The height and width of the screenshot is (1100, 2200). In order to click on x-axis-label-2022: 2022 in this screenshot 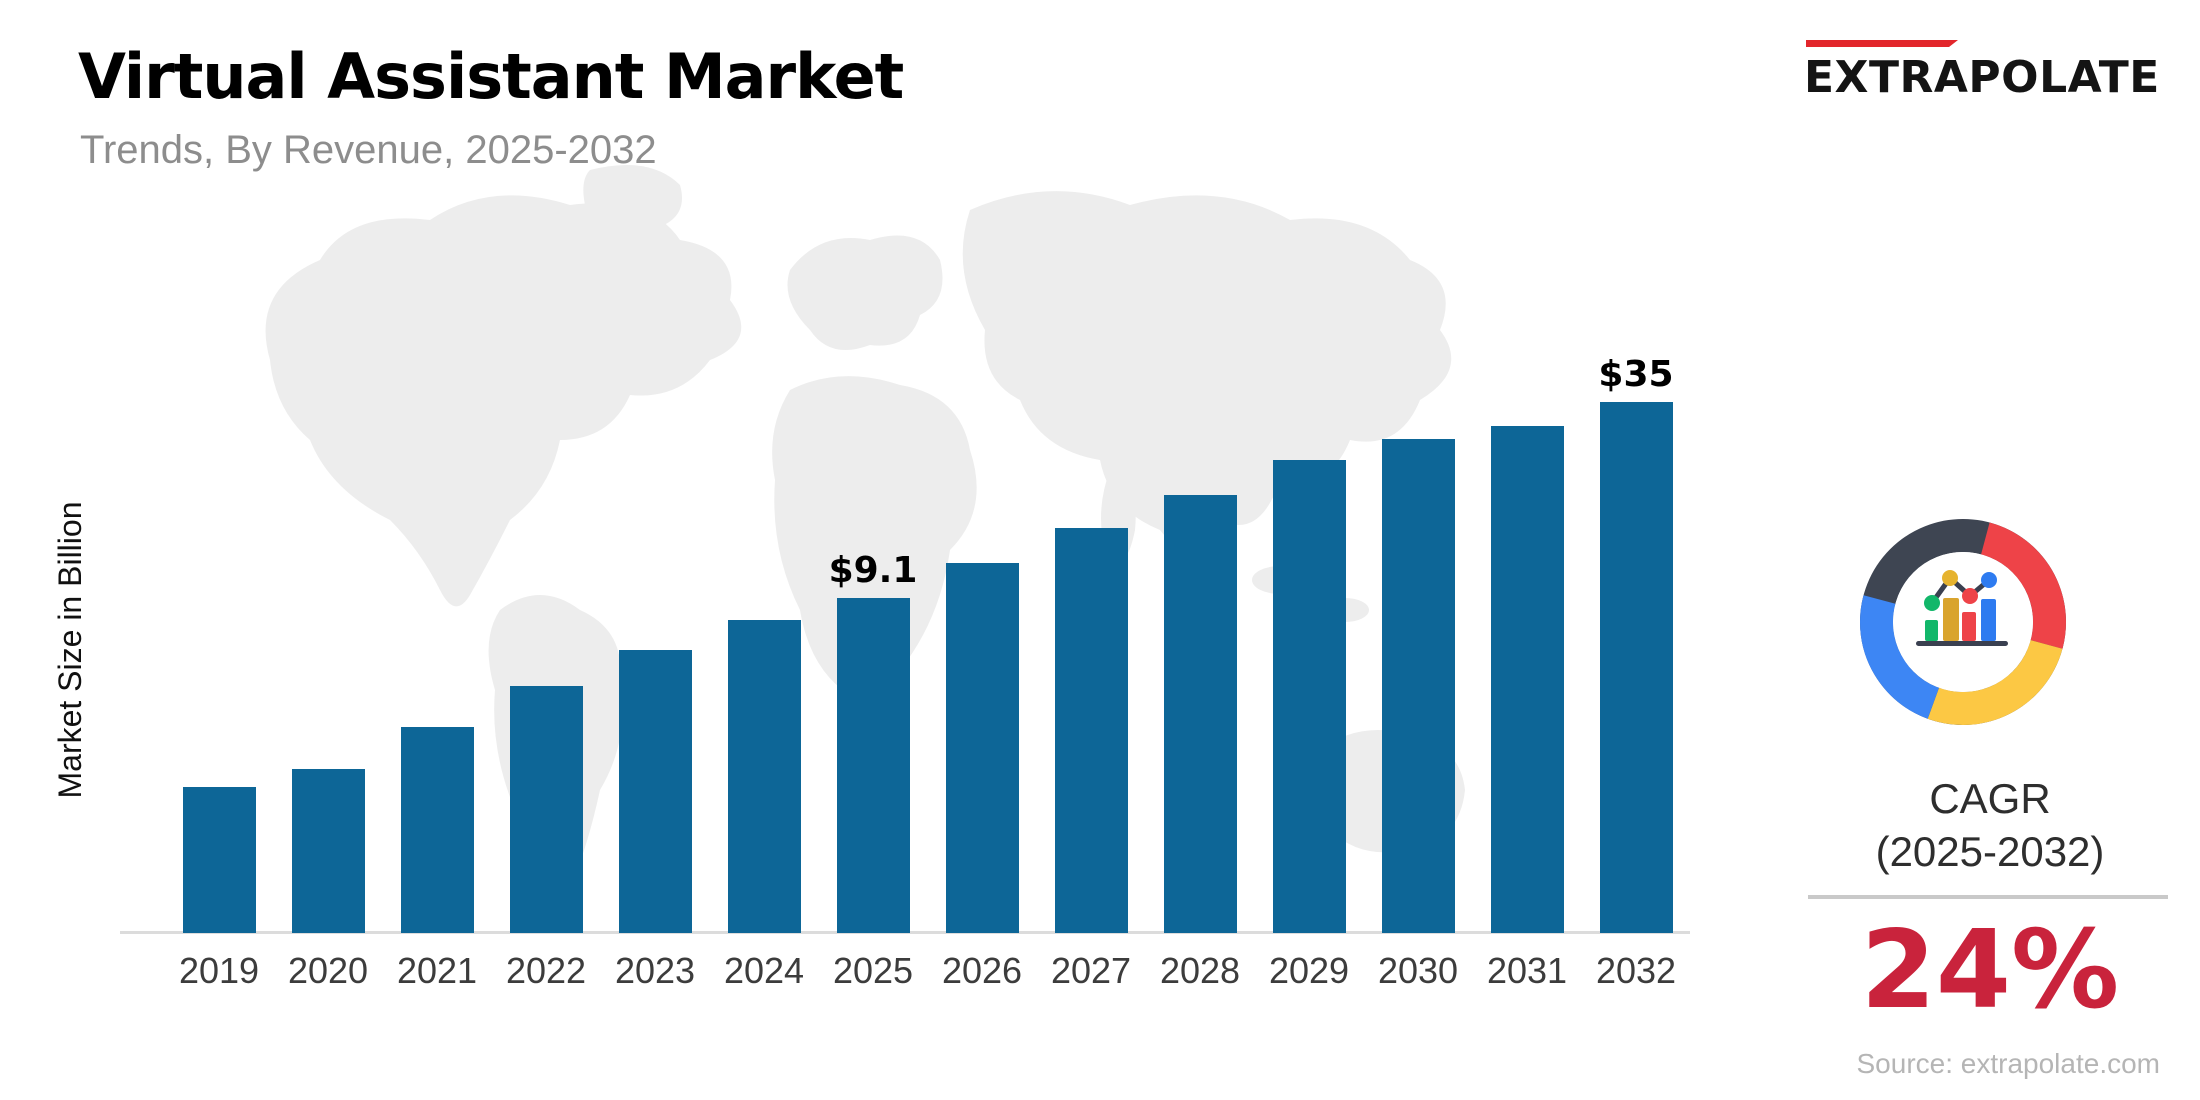, I will do `click(546, 970)`.